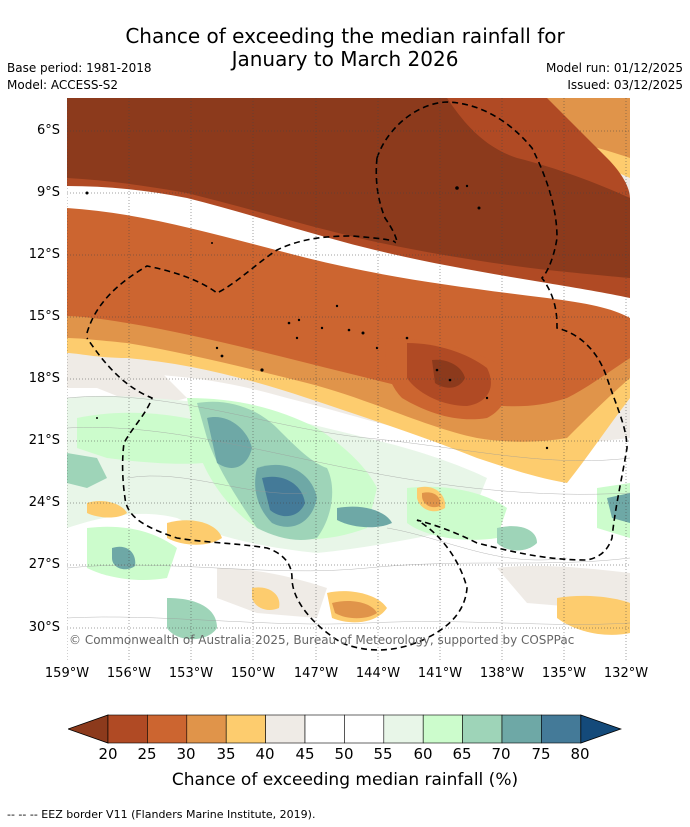 This screenshot has height=827, width=690. Describe the element at coordinates (44, 254) in the screenshot. I see `lat-label-12s: 12°S` at that location.